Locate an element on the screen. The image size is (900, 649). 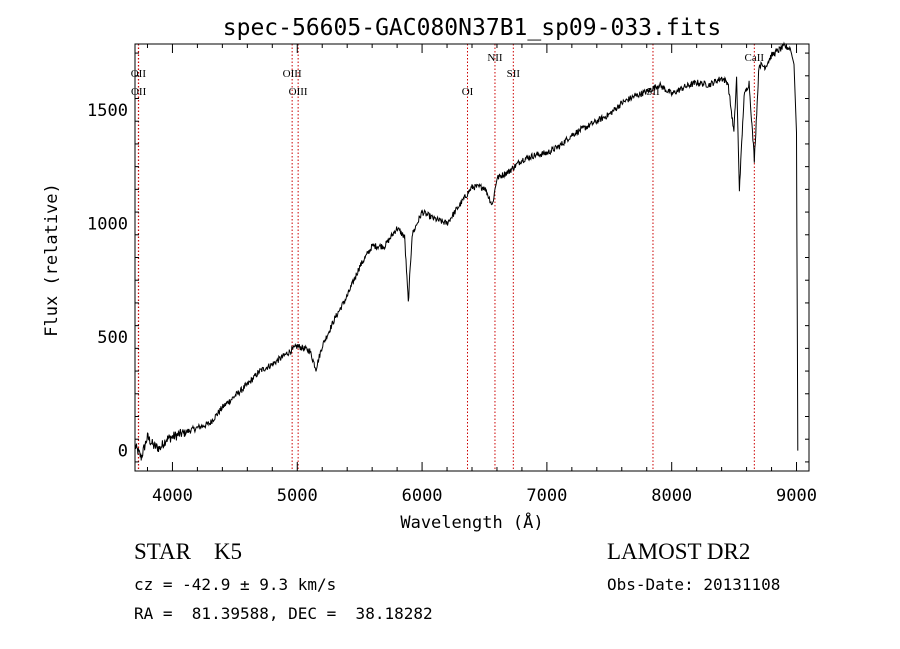
x-tick-label: 4000 is located at coordinates (172, 496).